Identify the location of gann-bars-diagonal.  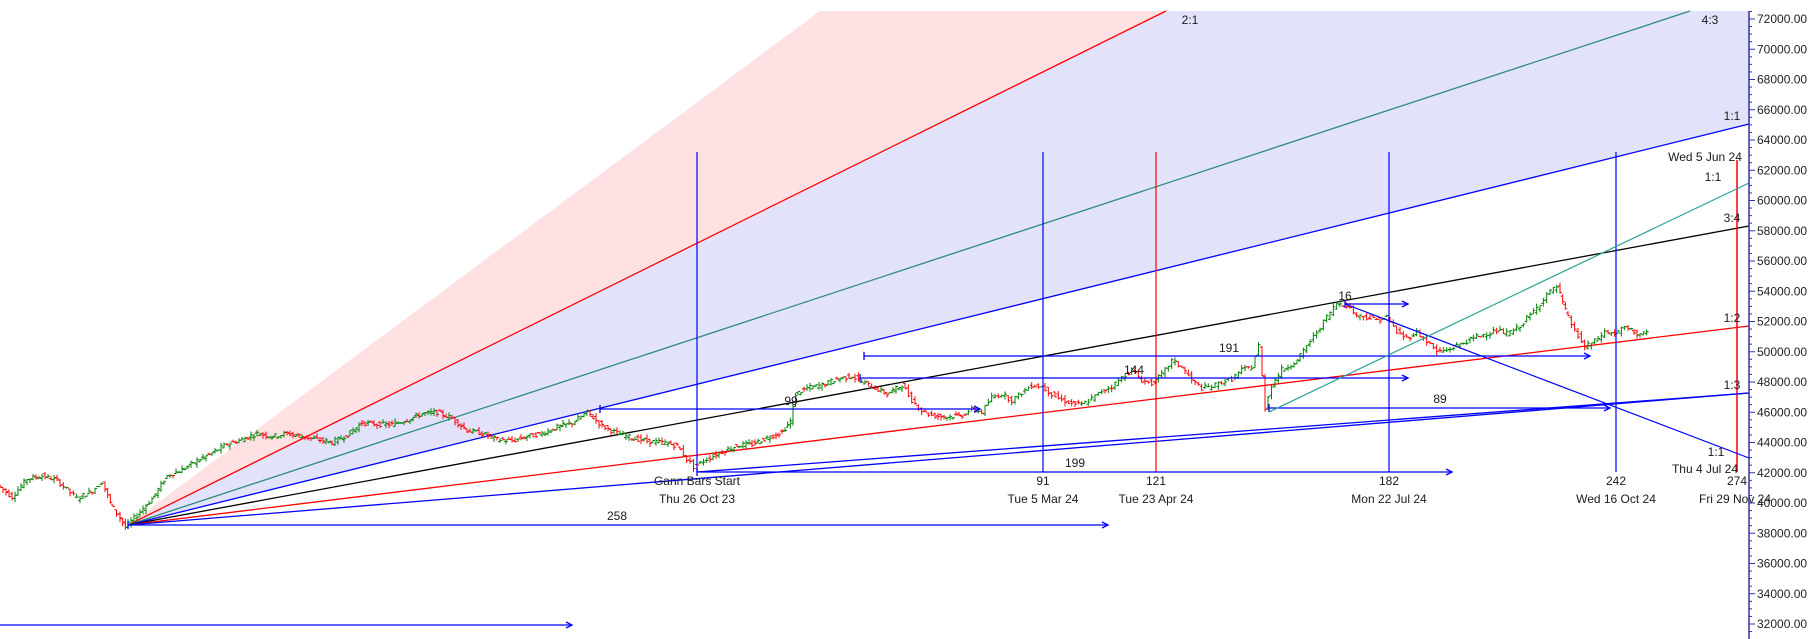
(1223, 432).